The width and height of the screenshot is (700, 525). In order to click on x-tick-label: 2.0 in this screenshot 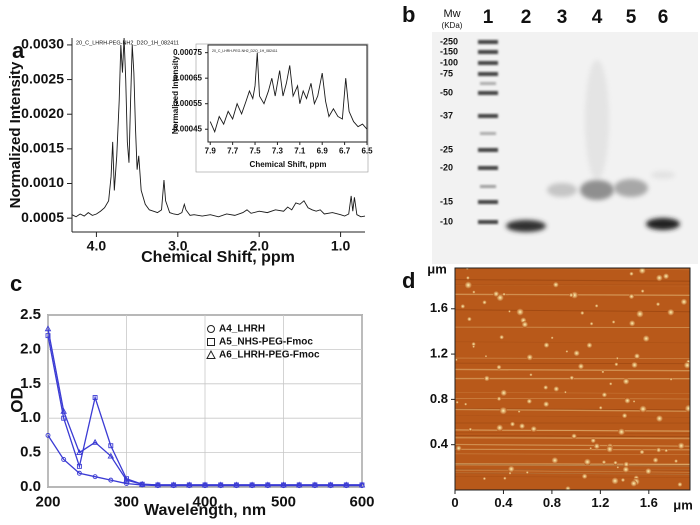, I will do `click(259, 245)`.